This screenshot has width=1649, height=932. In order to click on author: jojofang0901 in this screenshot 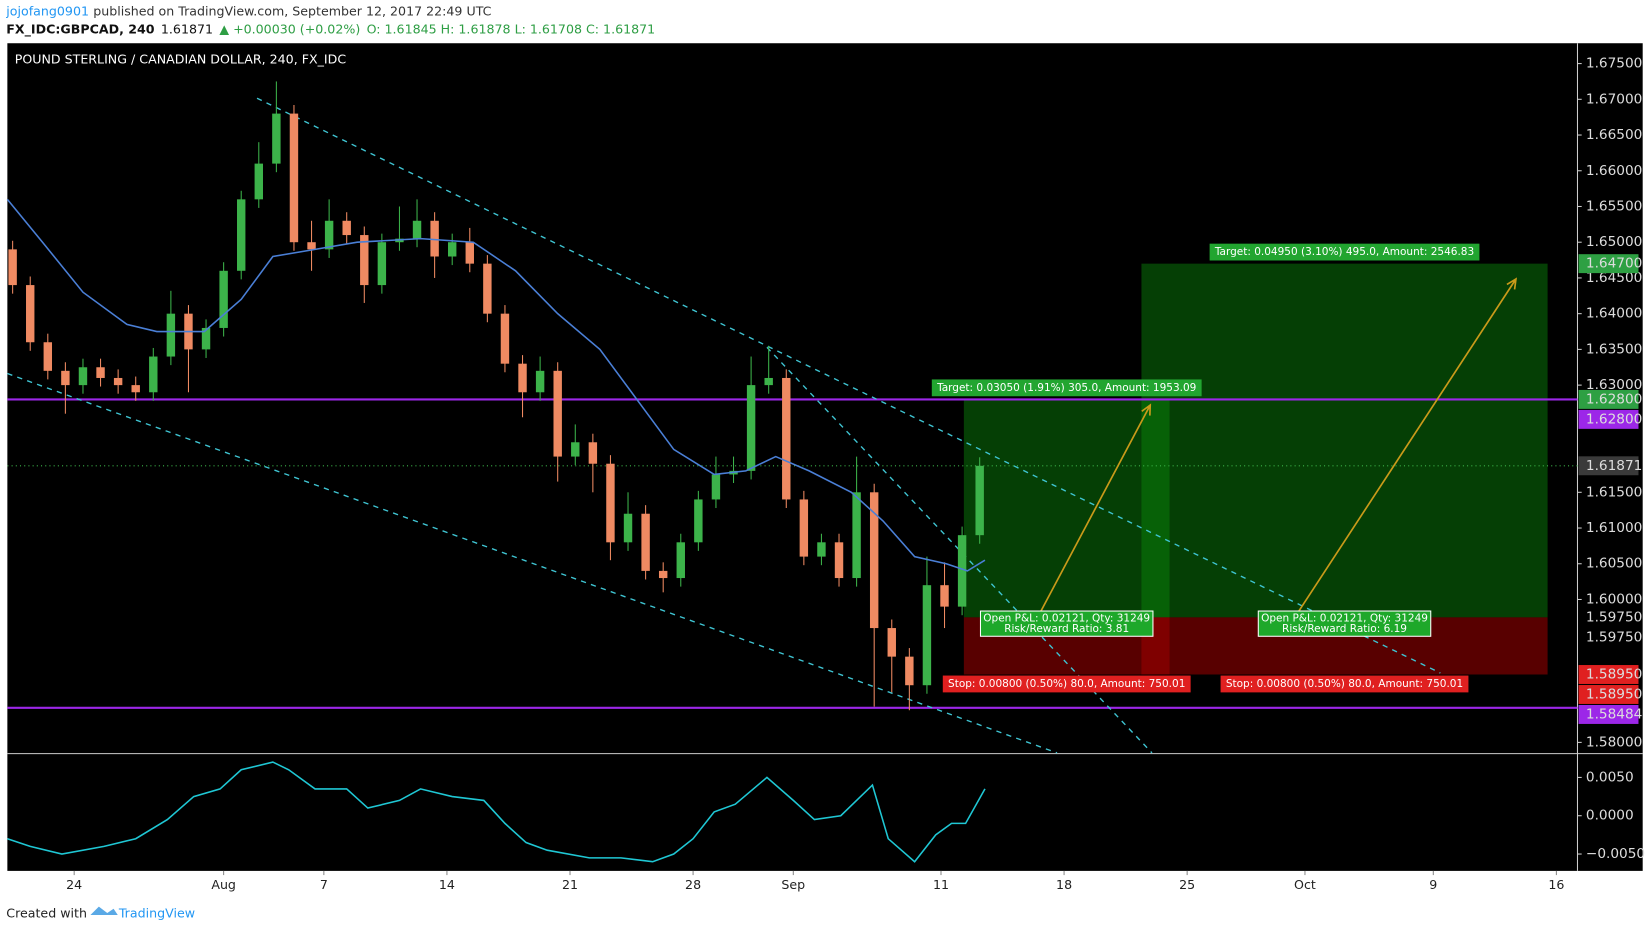, I will do `click(47, 10)`.